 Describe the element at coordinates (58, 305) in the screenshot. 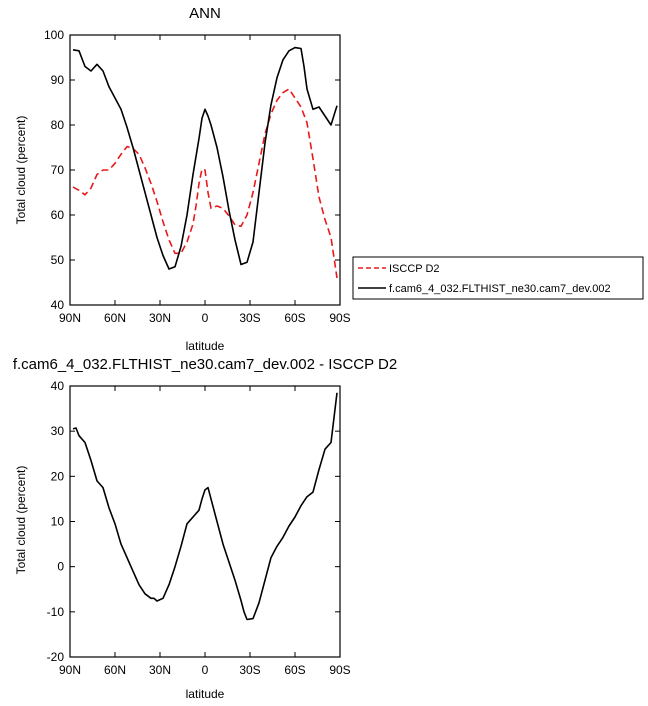

I see `top-y-tick-label: 40` at that location.